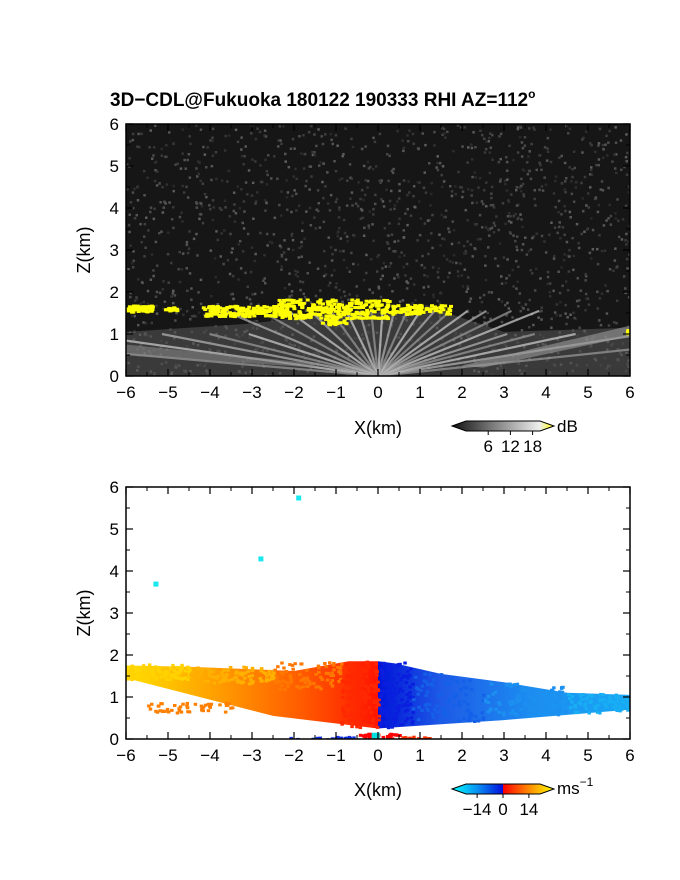  What do you see at coordinates (84, 613) in the screenshot?
I see `velocity-y-axis-label: Z(km)` at bounding box center [84, 613].